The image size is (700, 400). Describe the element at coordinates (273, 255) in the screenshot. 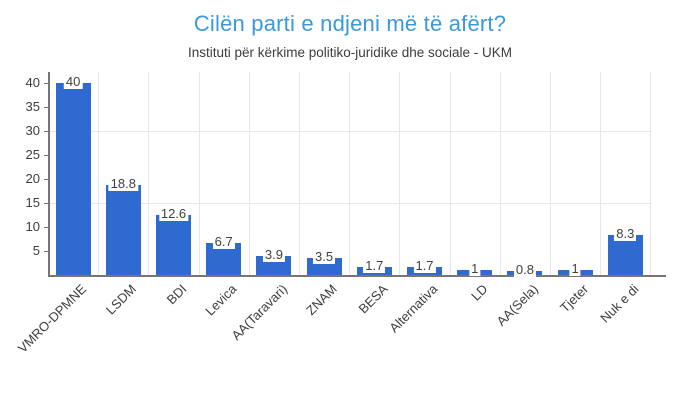

I see `bar-value-label: 3.9` at that location.